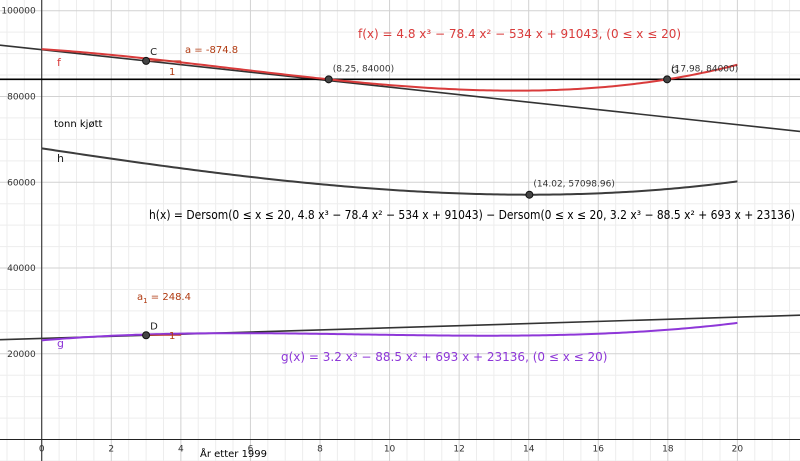 The width and height of the screenshot is (800, 461). Describe the element at coordinates (59, 62) in the screenshot. I see `function-f-label: f` at that location.